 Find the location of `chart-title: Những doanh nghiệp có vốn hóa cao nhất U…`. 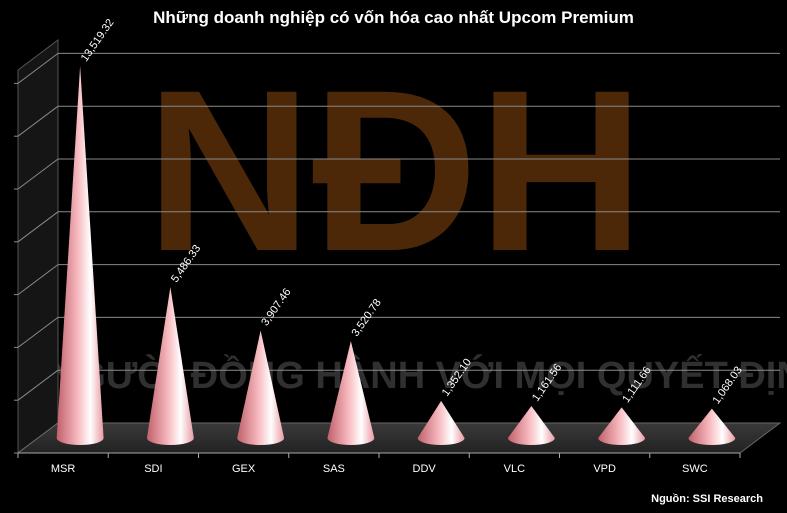

chart-title: Những doanh nghiệp có vốn hóa cao nhất U… is located at coordinates (393, 17).